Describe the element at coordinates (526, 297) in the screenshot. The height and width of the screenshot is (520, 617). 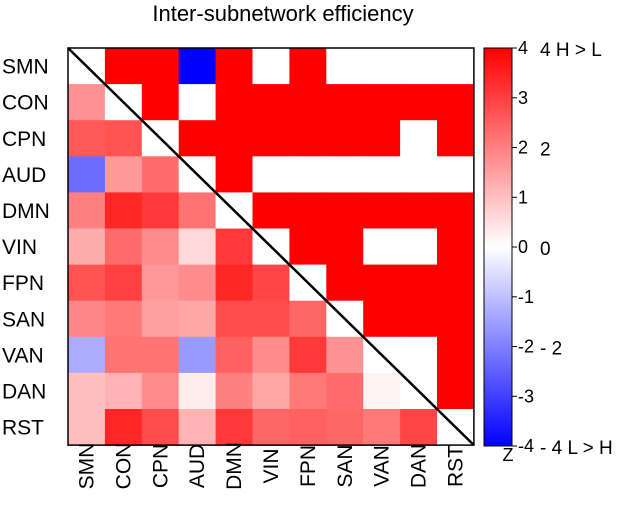
I see `colorbar-tick-label: -1` at that location.